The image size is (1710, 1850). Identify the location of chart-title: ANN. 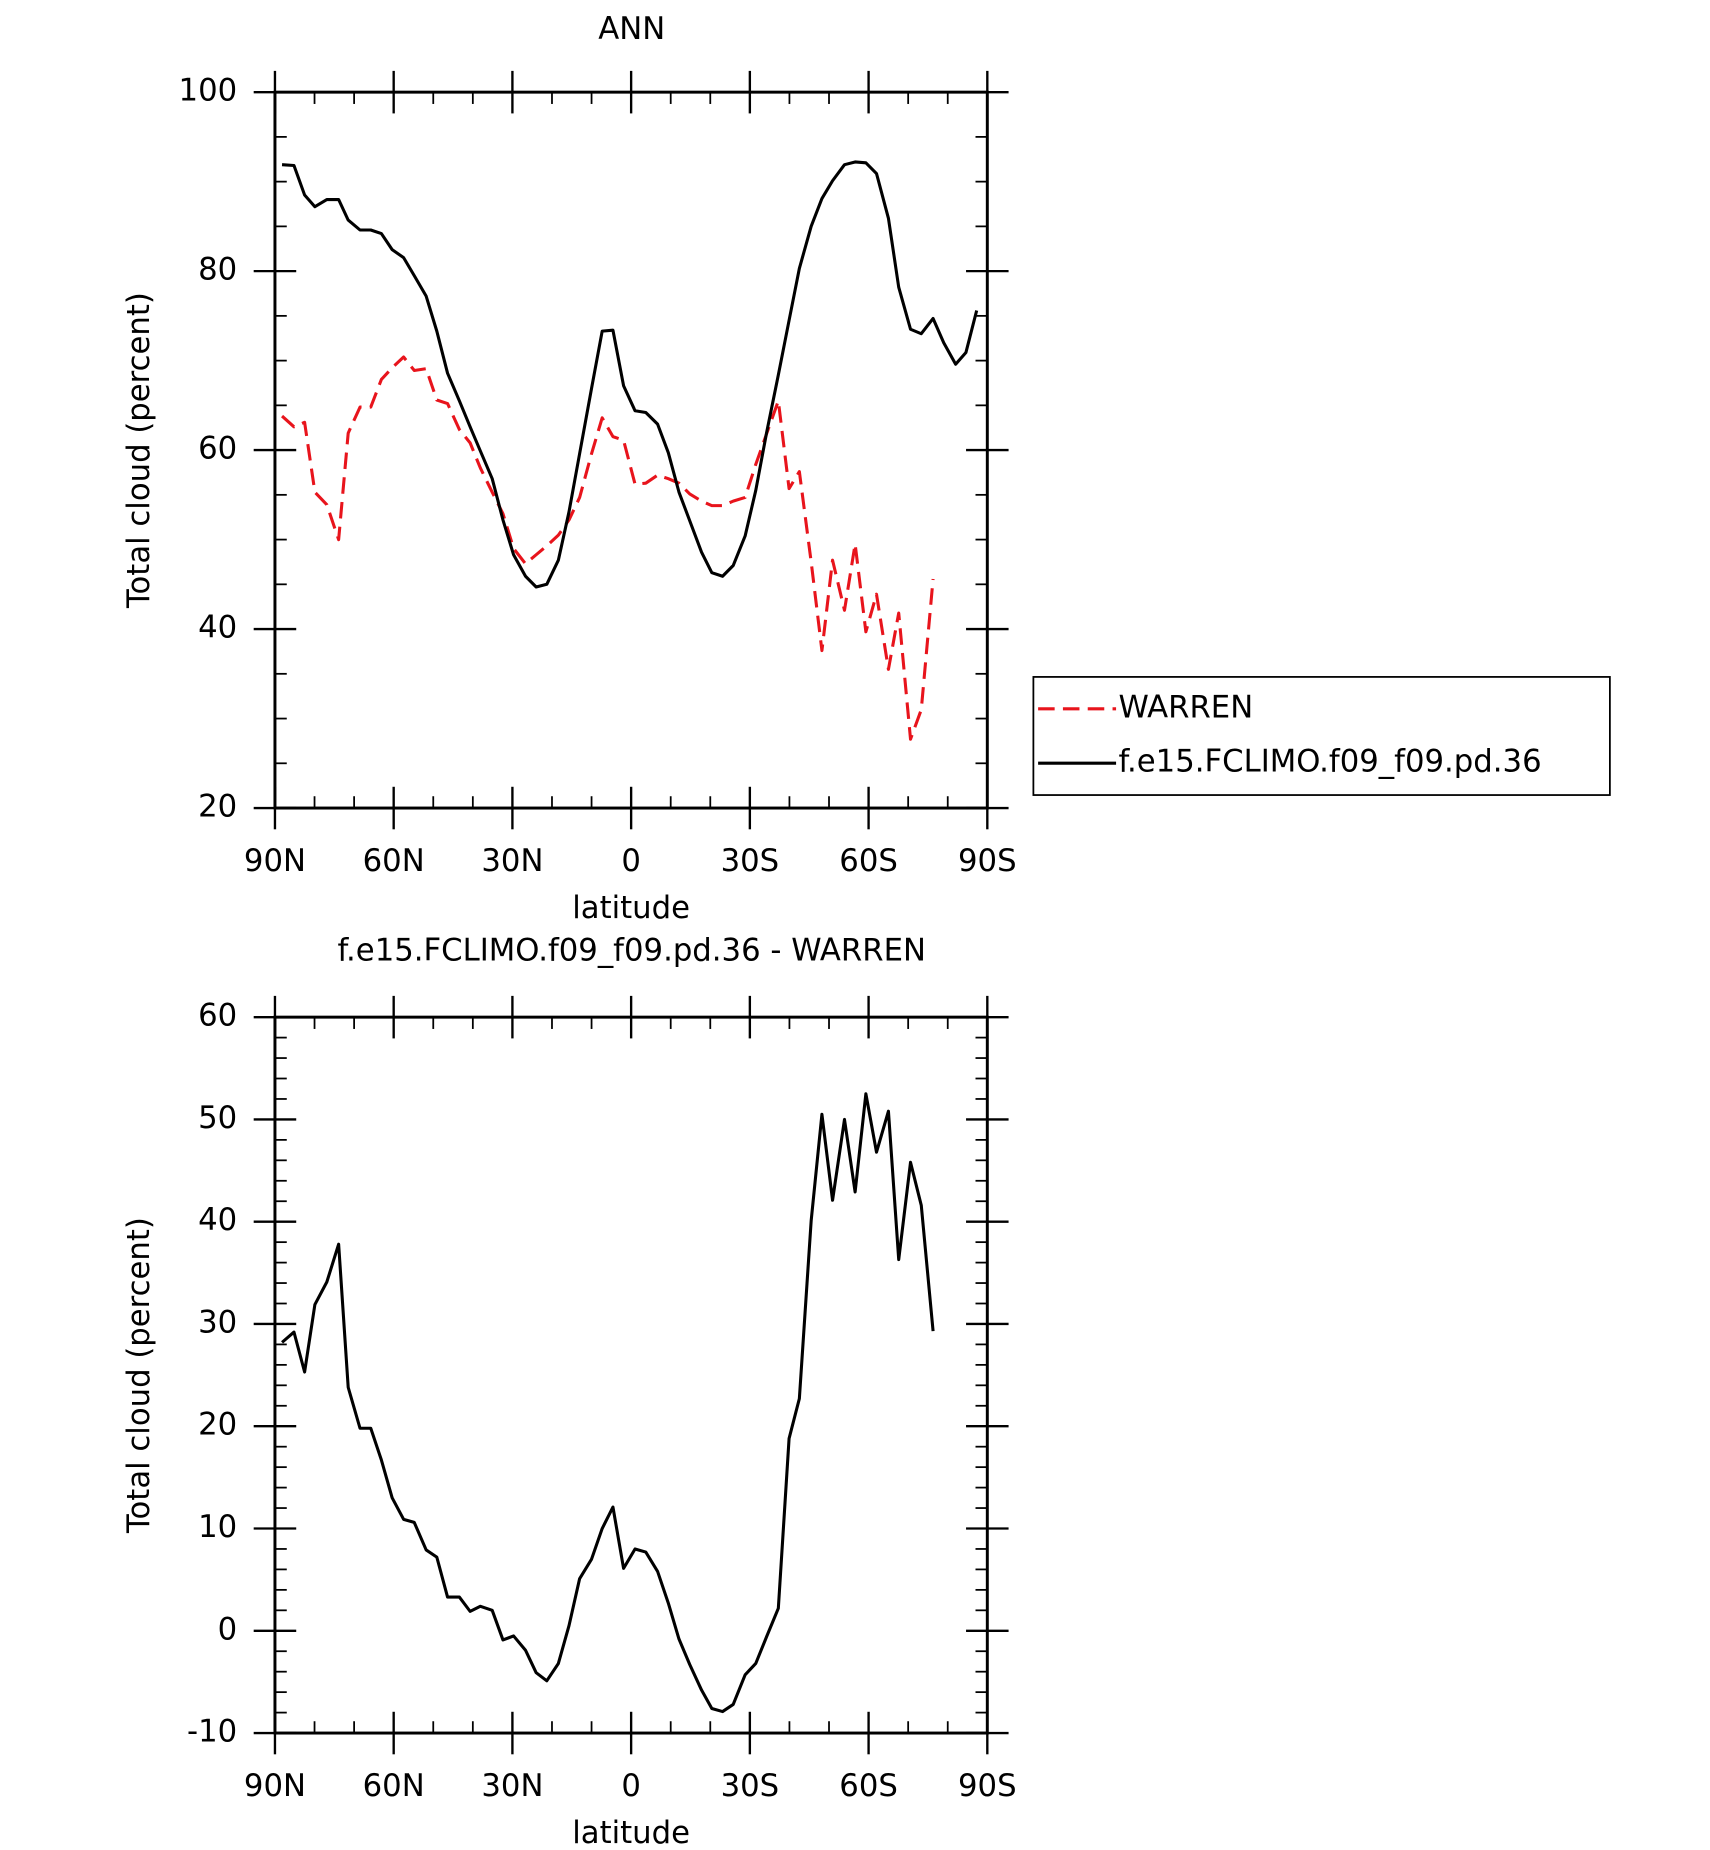
(631, 29).